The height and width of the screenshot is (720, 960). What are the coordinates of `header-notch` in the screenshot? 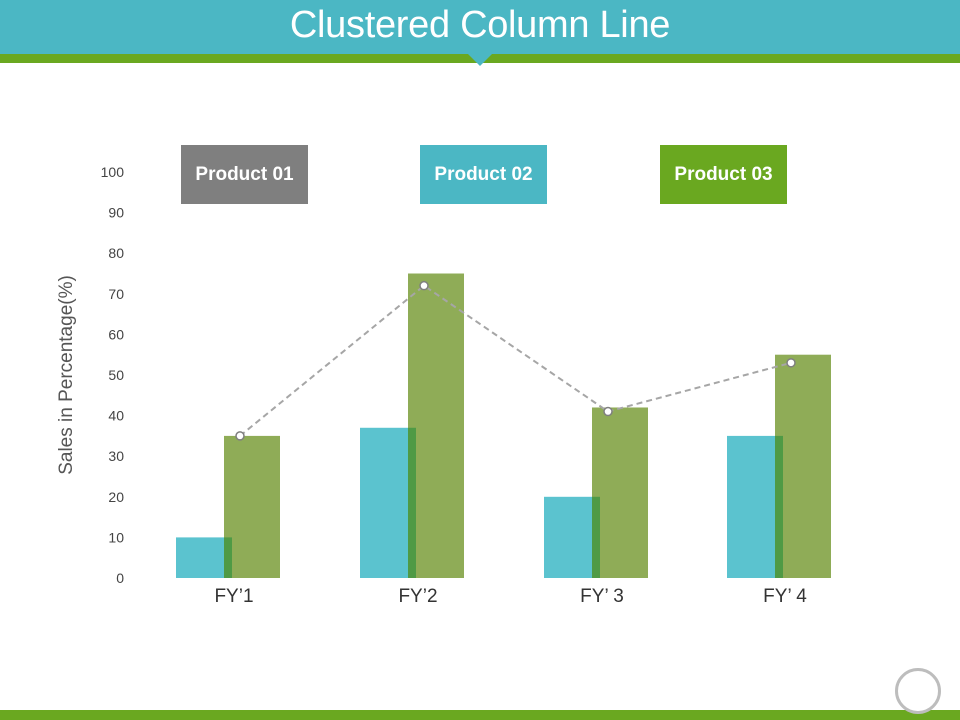 It's located at (480, 60).